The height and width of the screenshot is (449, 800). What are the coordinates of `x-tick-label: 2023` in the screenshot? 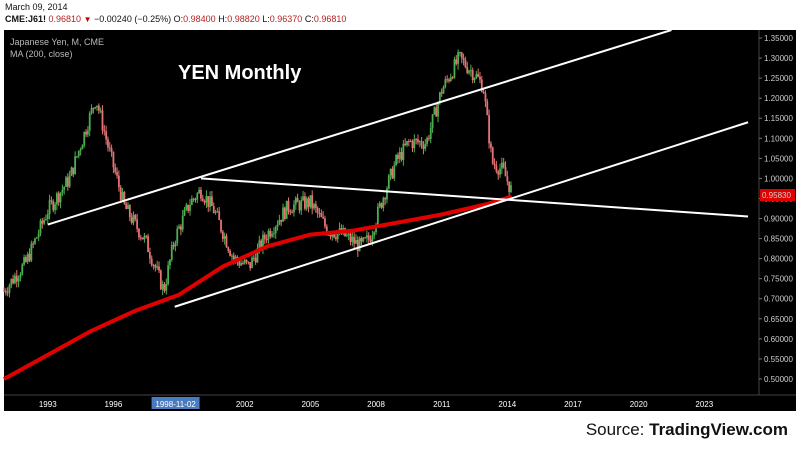 It's located at (704, 404).